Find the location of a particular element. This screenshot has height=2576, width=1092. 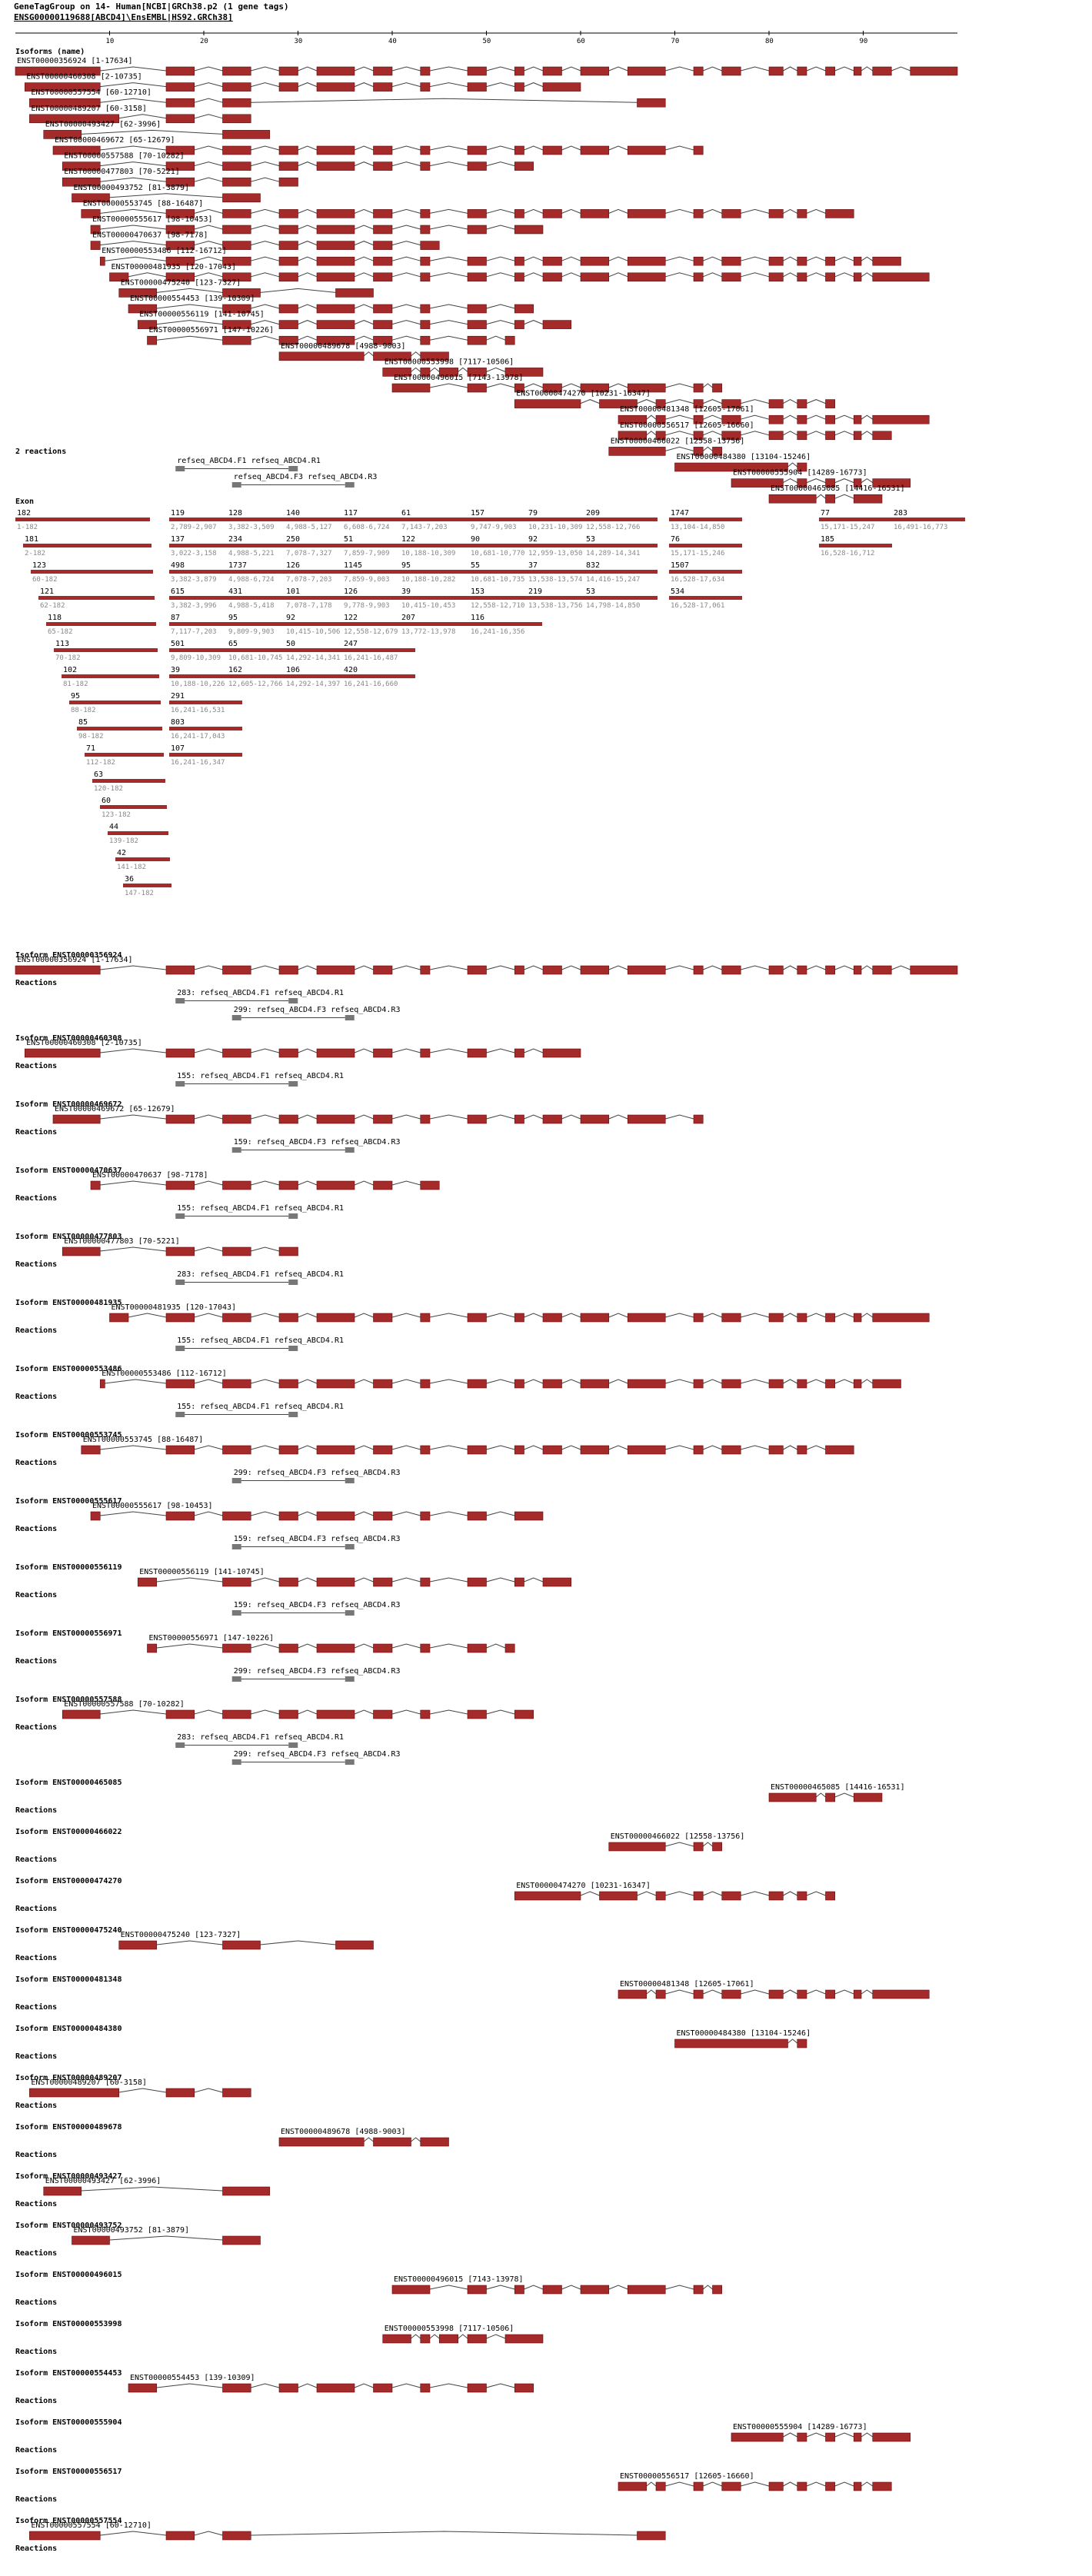

exon-length: 92 is located at coordinates (533, 539).